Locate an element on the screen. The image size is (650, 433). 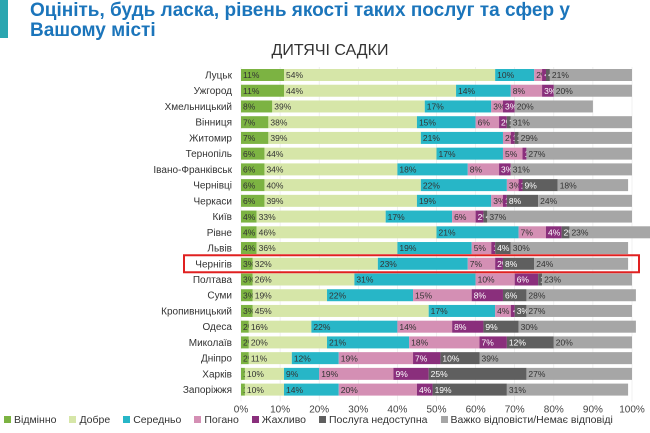
data-label: 16% is located at coordinates (259, 327).